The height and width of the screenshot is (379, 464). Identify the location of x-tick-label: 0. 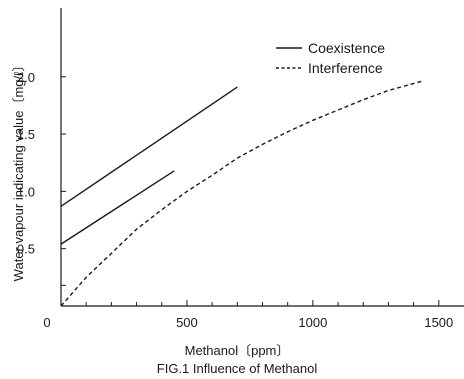
(46, 322).